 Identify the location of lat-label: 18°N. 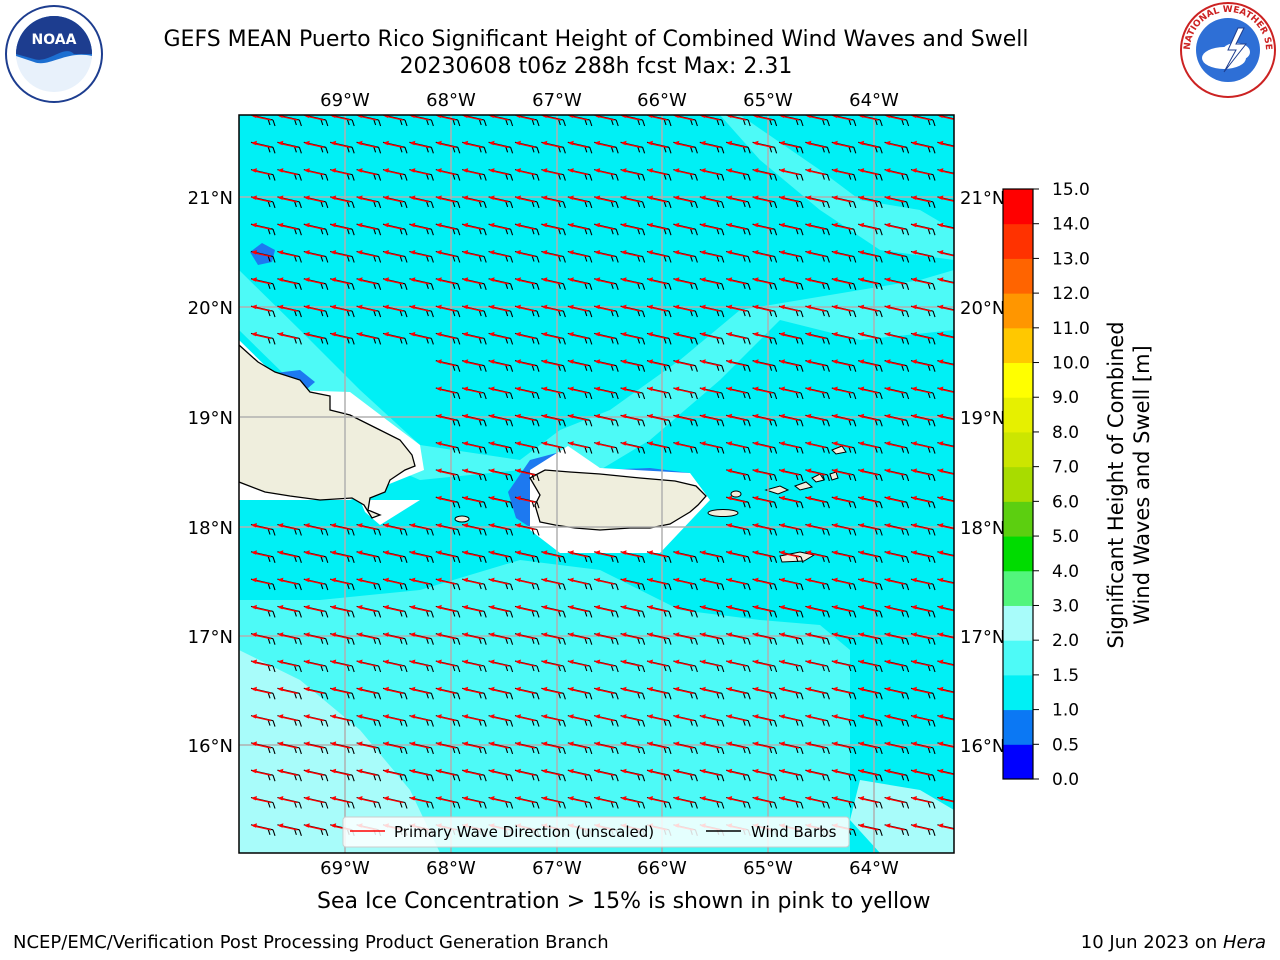
(210, 528).